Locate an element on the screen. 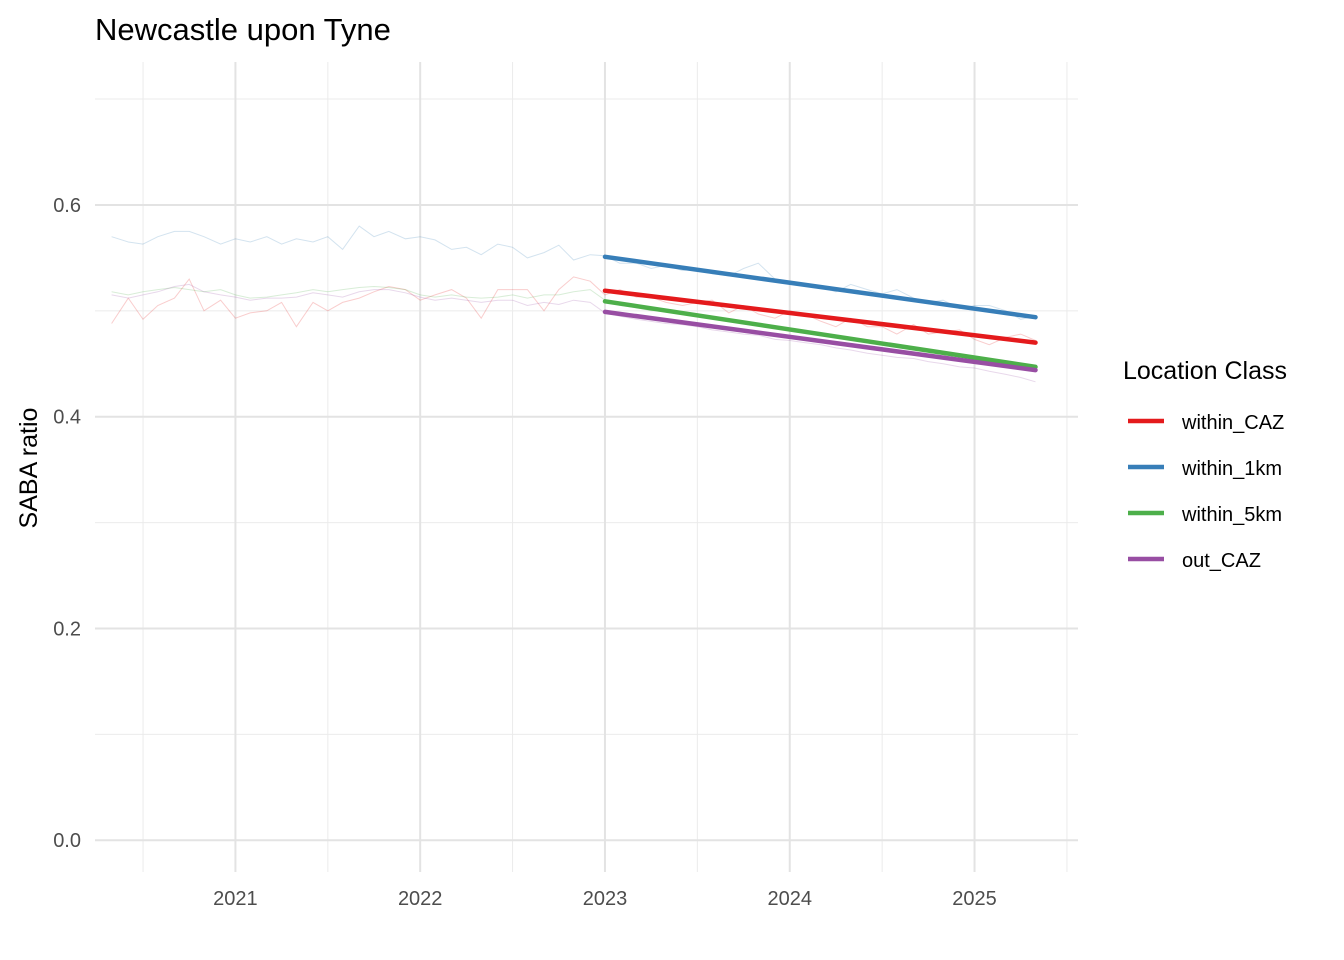 Image resolution: width=1344 pixels, height=960 pixels. observed-line-within-CAZ is located at coordinates (573, 311).